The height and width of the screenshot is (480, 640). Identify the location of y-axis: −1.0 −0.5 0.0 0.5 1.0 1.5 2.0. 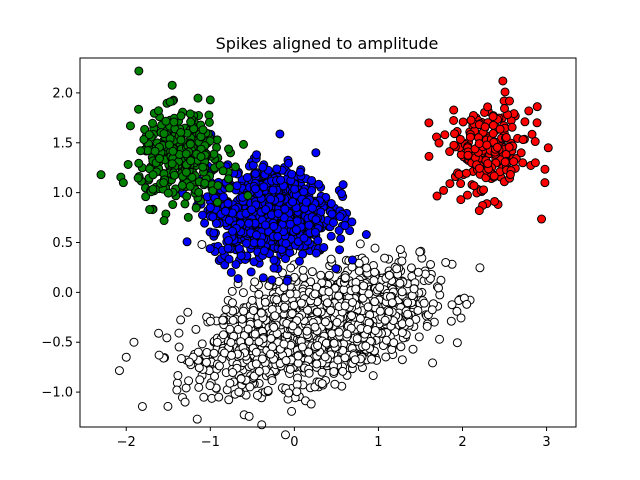
(60, 243).